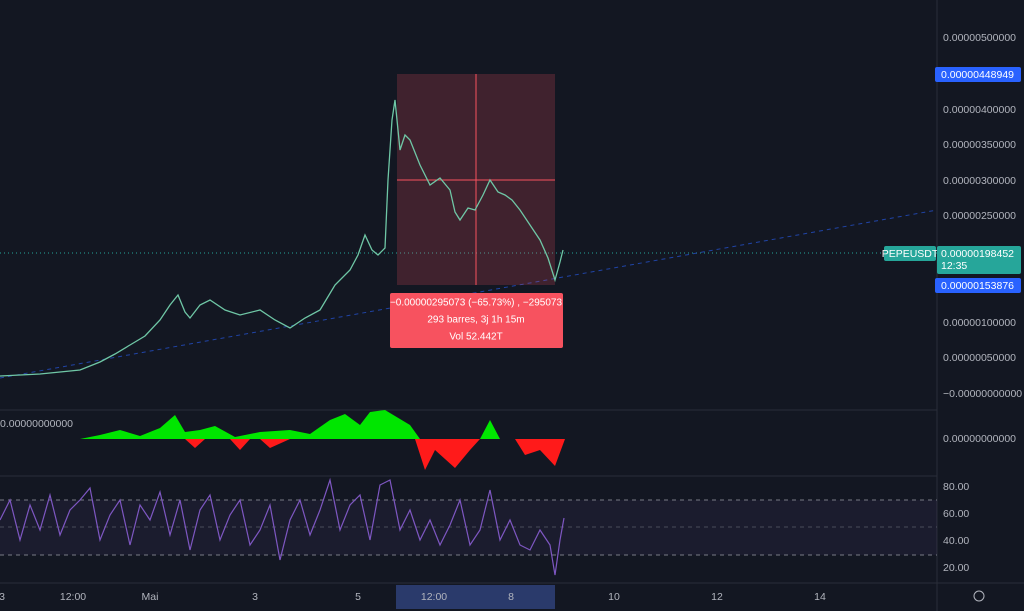  I want to click on rsi-label: 80.00, so click(956, 487).